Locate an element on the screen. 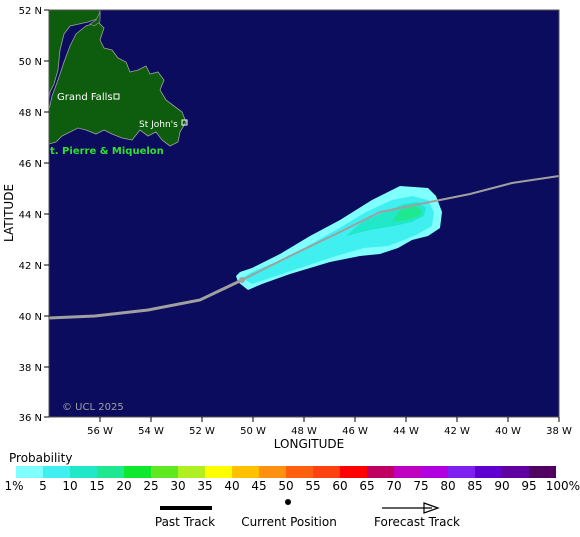 Image resolution: width=580 pixels, height=537 pixels. lon-label-50: 50 W is located at coordinates (253, 431).